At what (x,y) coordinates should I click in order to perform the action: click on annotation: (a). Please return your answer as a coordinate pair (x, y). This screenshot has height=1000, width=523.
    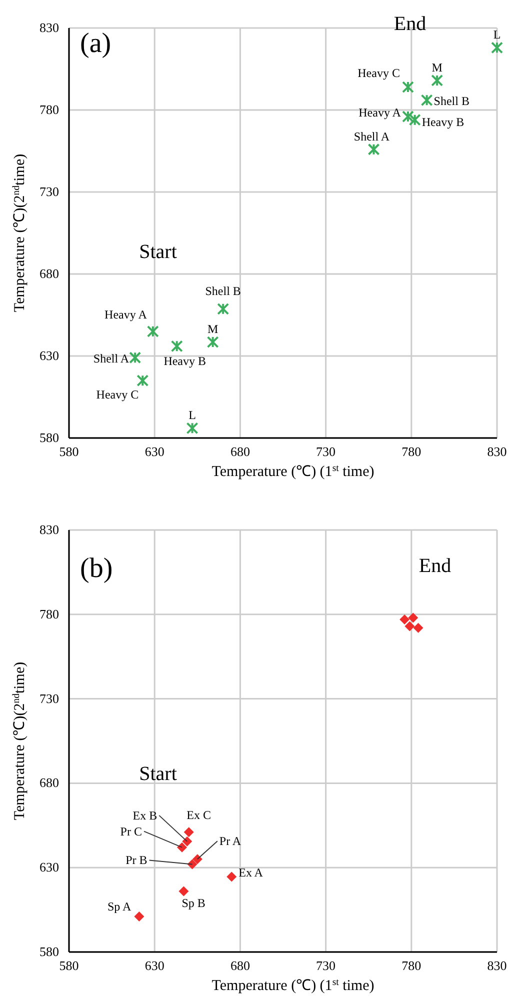
    Looking at the image, I should click on (96, 43).